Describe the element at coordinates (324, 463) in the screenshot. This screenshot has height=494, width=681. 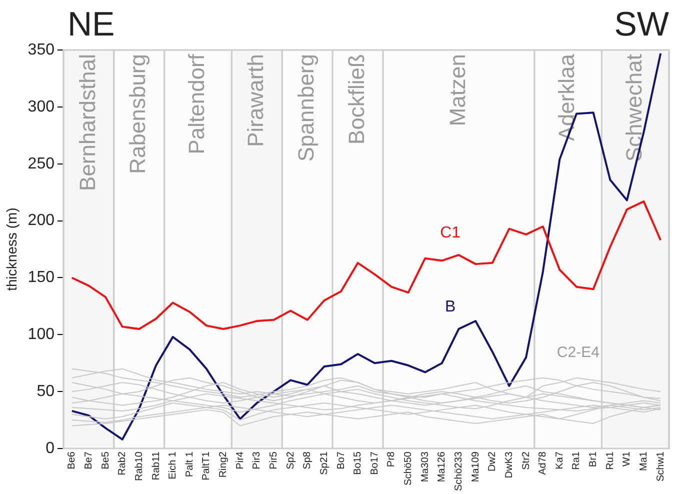
I see `x-tick-label: Sp21` at that location.